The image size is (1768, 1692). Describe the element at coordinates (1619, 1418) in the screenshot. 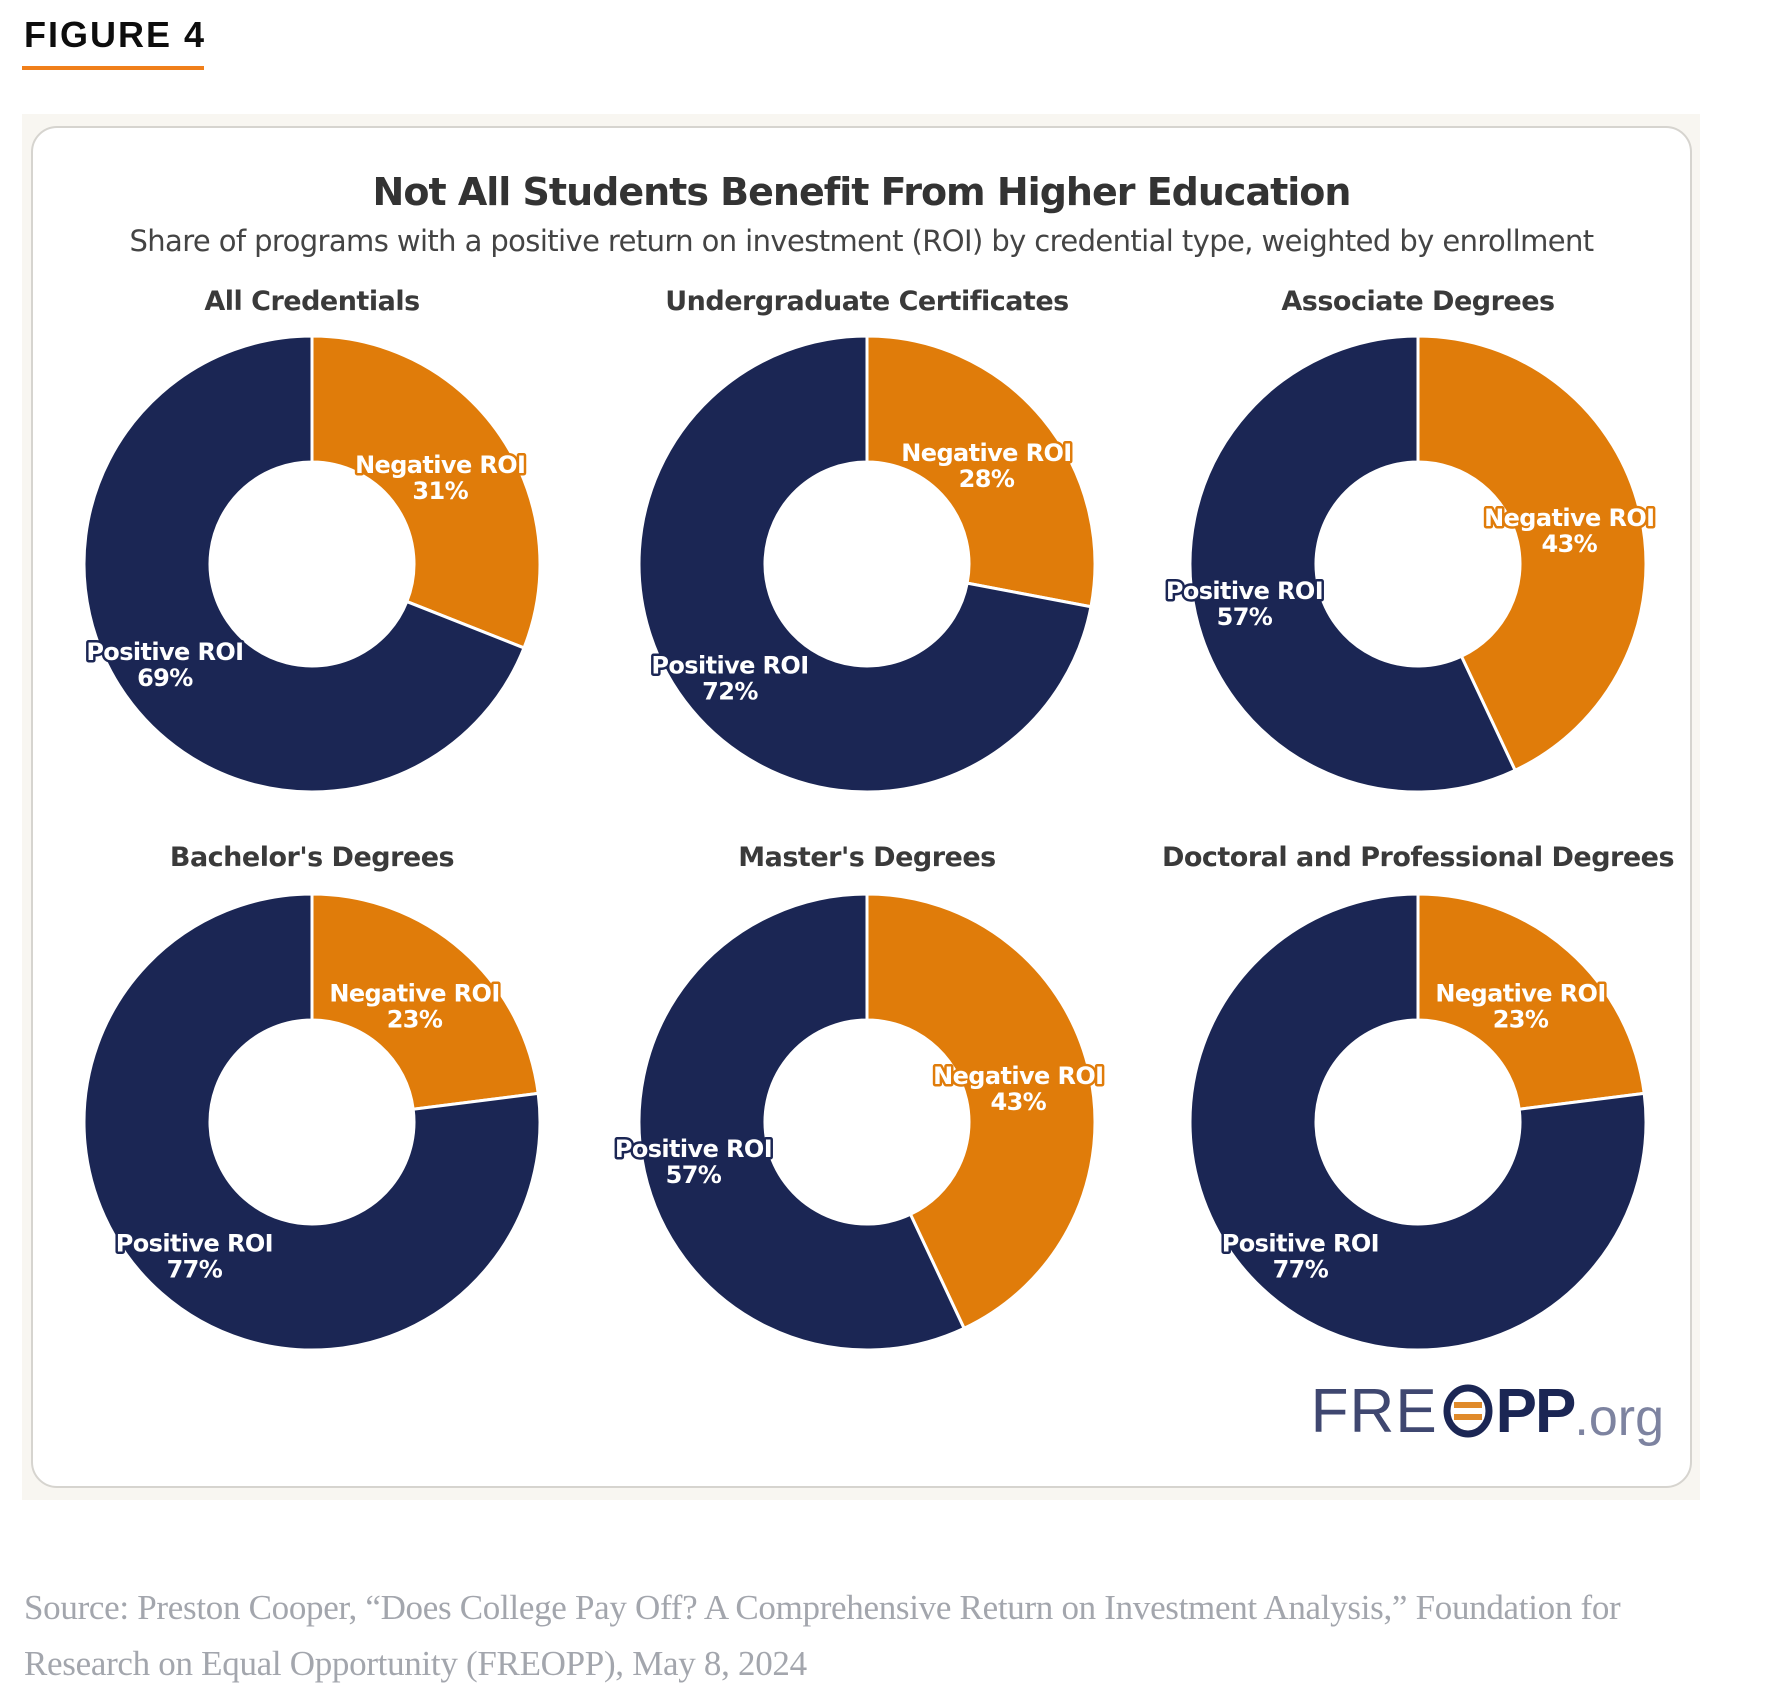

I see `logo-suffix: .org` at that location.